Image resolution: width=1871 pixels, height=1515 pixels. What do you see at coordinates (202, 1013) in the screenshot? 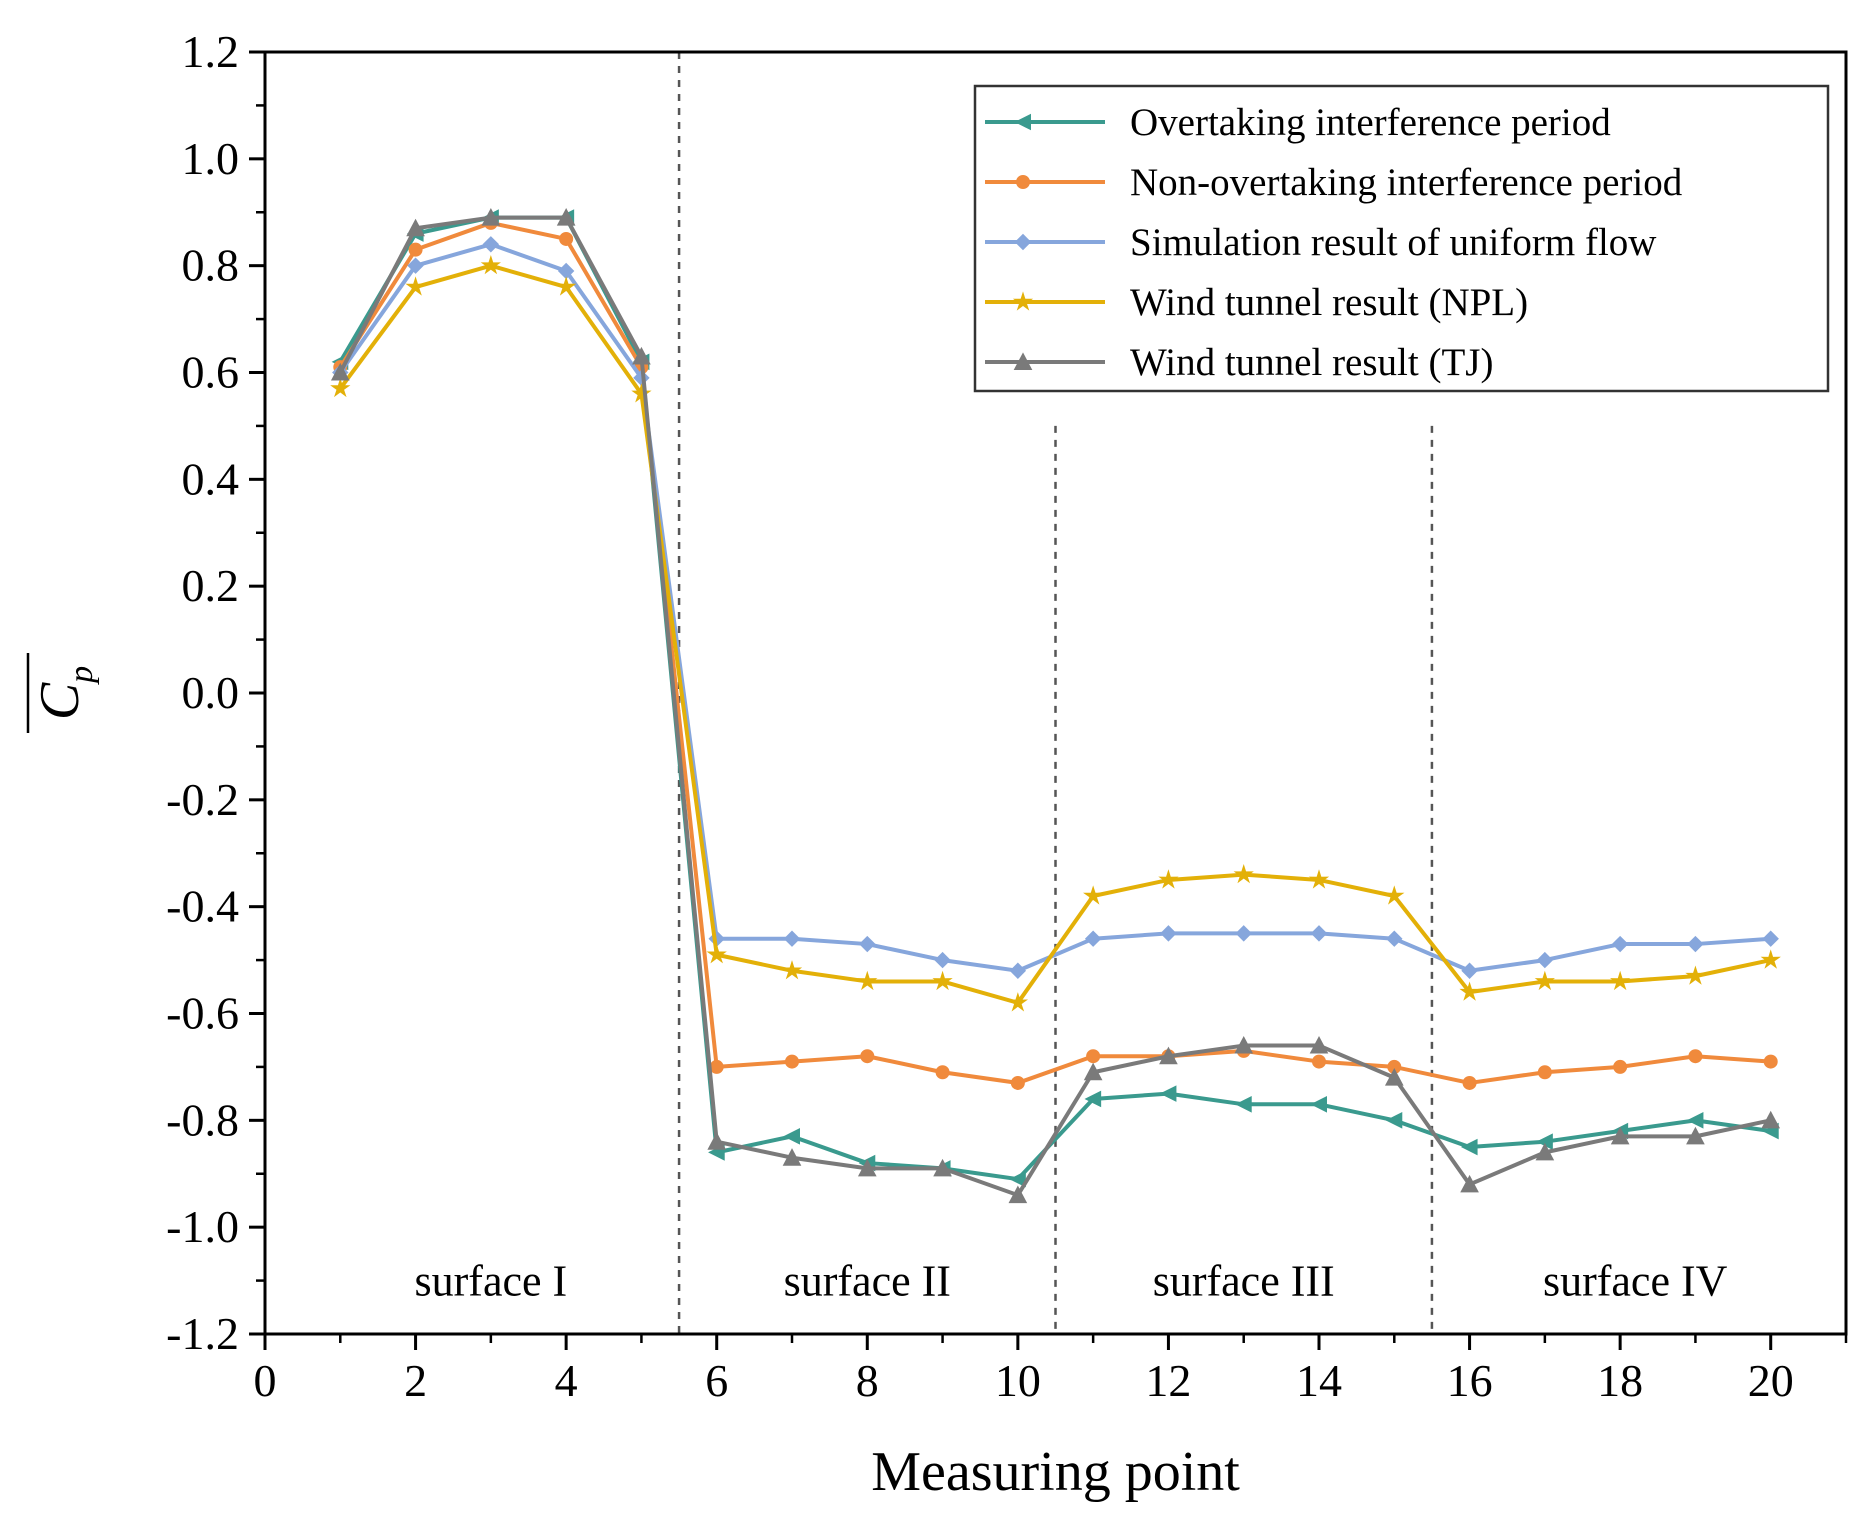
I see `y-tick-label: -0.6` at bounding box center [202, 1013].